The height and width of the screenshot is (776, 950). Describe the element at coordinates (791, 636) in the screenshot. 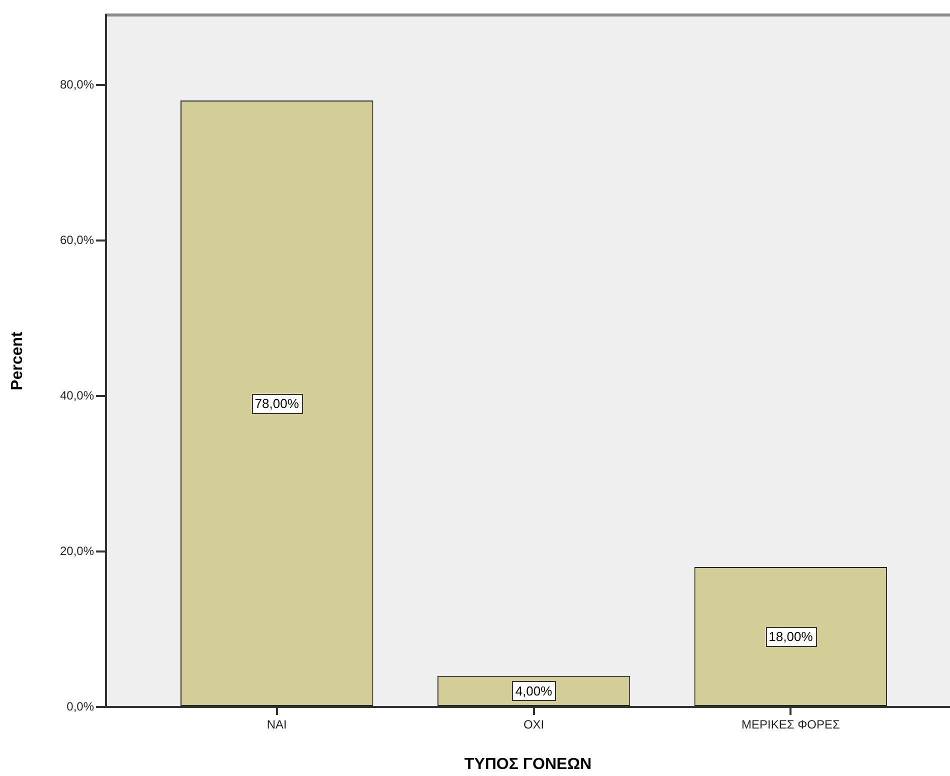

I see `data-label: 18,00%` at that location.